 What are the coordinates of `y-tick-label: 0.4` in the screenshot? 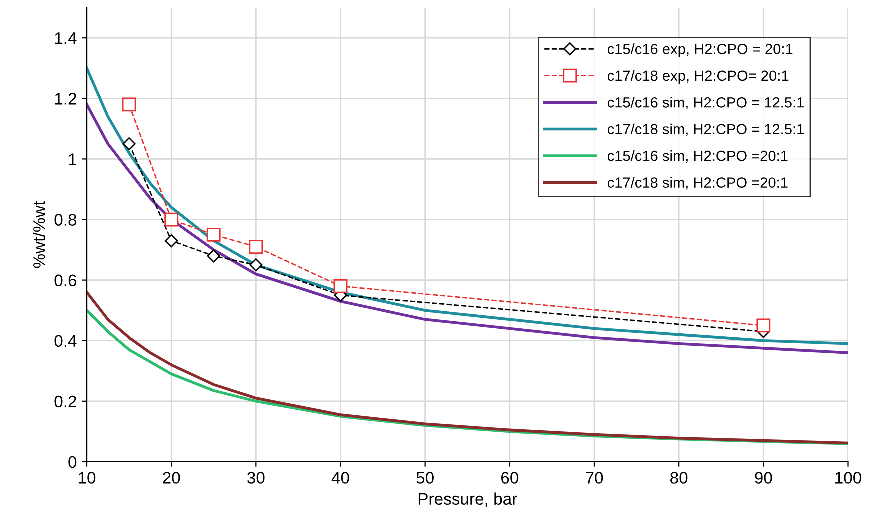 It's located at (65, 341).